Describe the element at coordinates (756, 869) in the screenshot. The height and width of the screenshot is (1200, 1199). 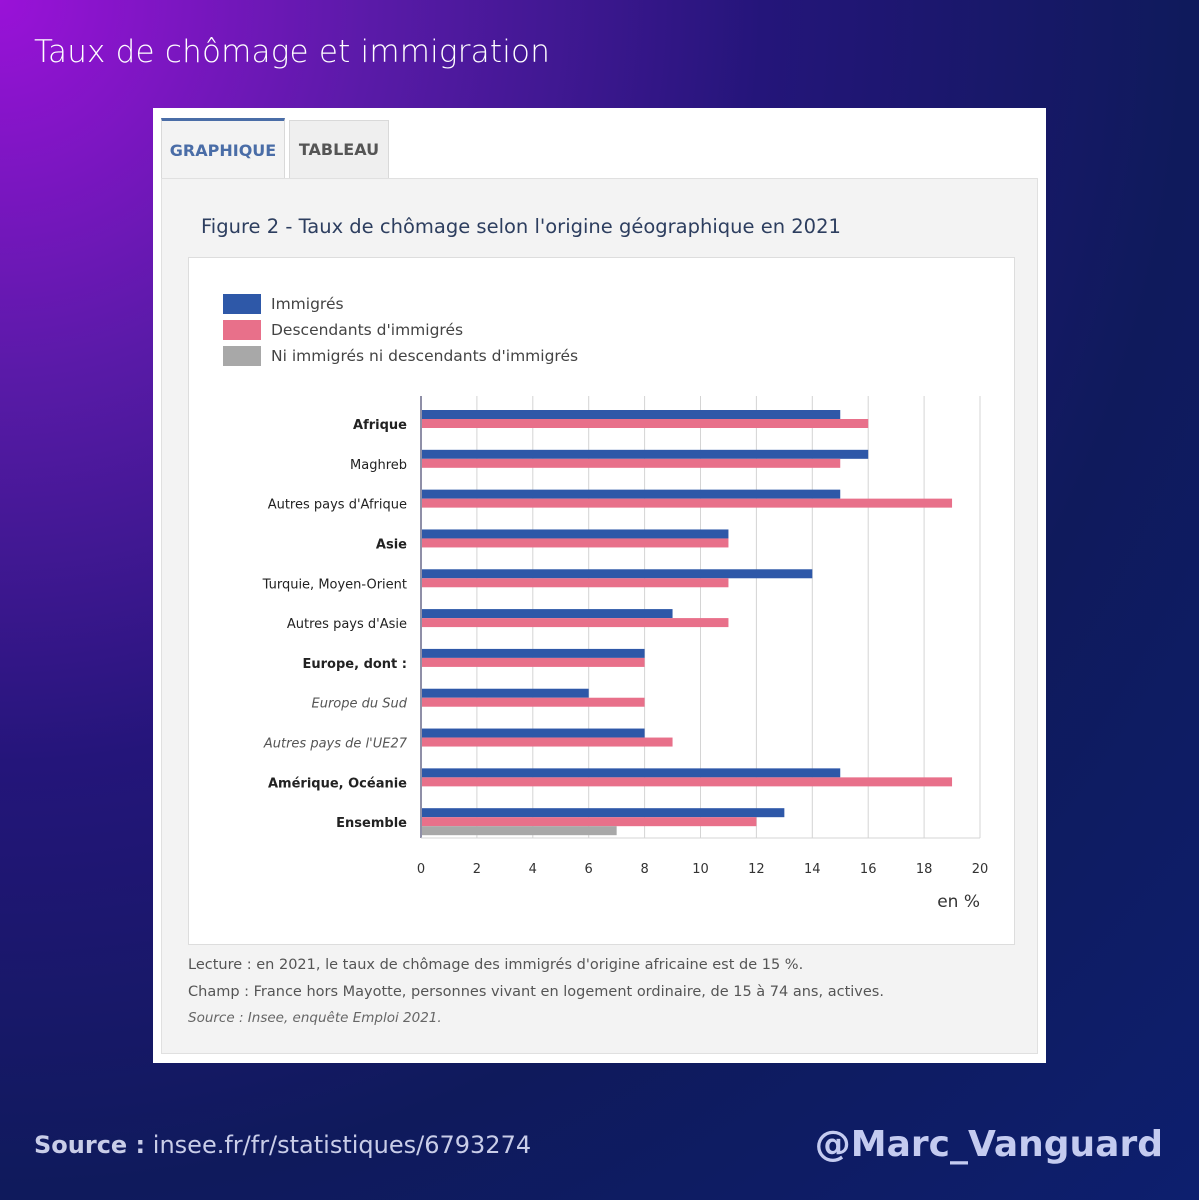
I see `x-tick-label: 12` at that location.